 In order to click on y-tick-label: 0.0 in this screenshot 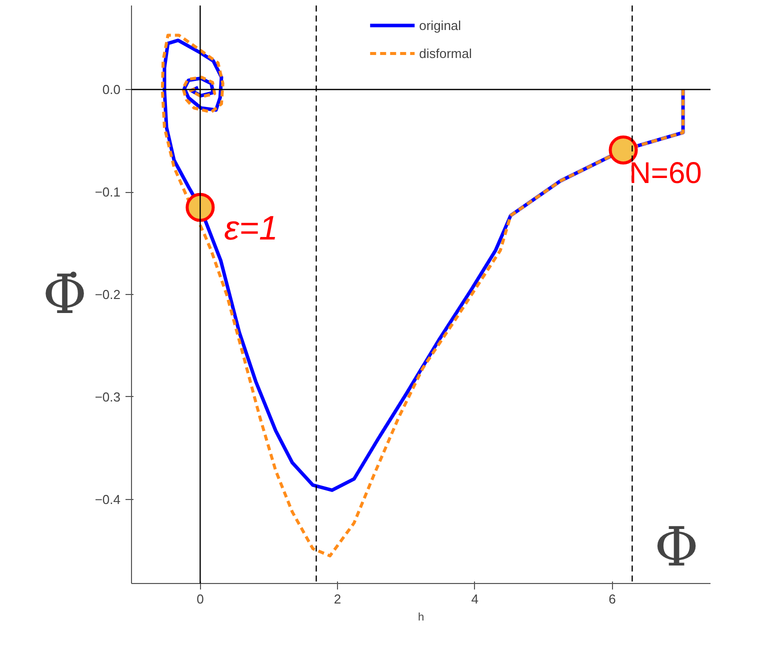, I will do `click(111, 90)`.